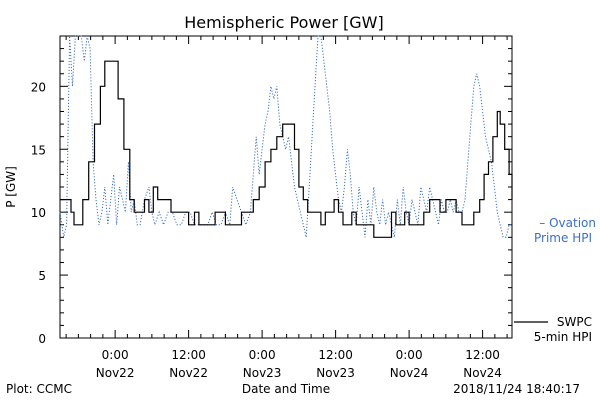 This screenshot has height=400, width=600. What do you see at coordinates (38, 150) in the screenshot?
I see `y-tick-label: 15` at bounding box center [38, 150].